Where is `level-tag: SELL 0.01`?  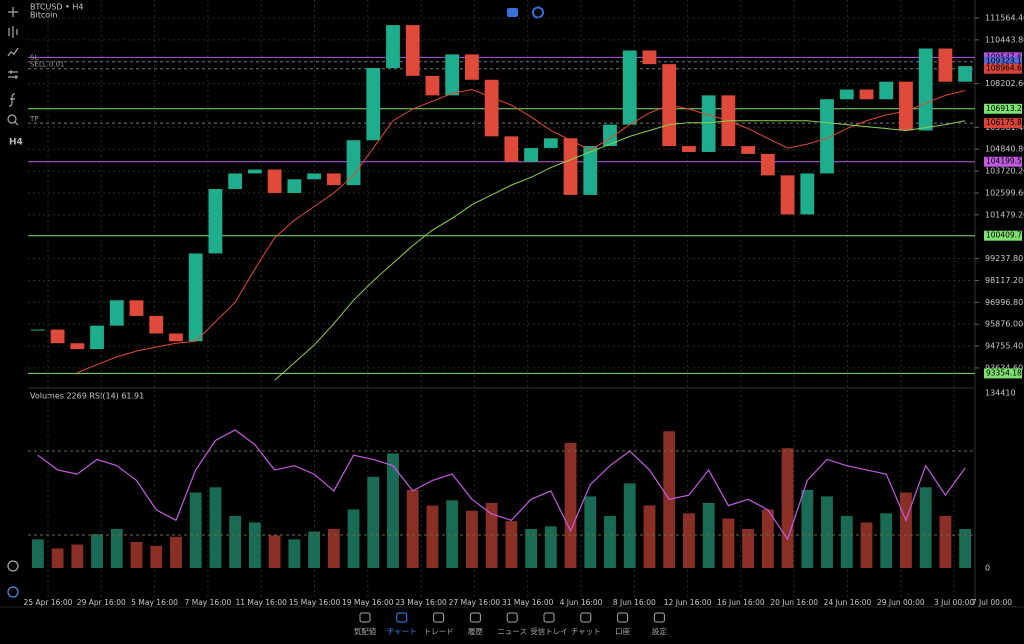 level-tag: SELL 0.01 is located at coordinates (47, 65).